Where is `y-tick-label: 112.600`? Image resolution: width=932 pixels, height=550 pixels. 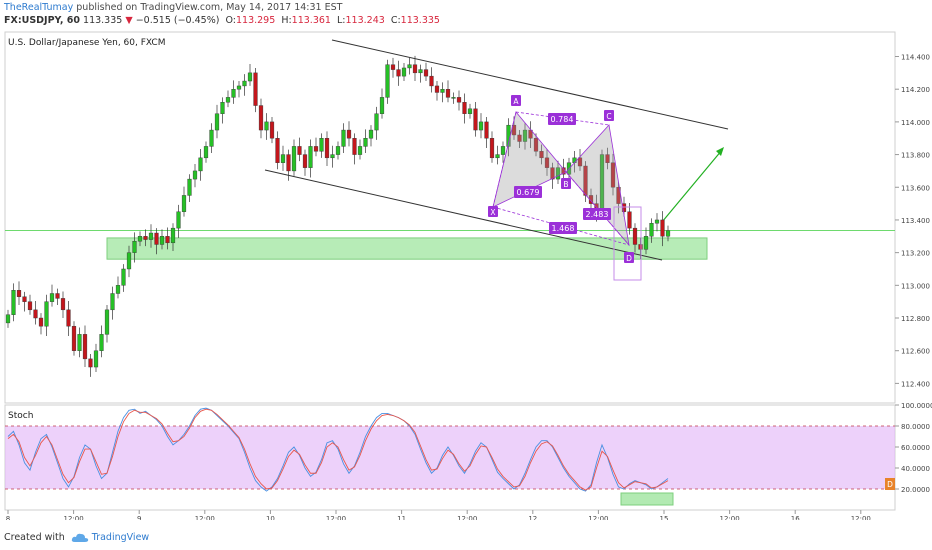 y-tick-label: 112.600 is located at coordinates (915, 352).